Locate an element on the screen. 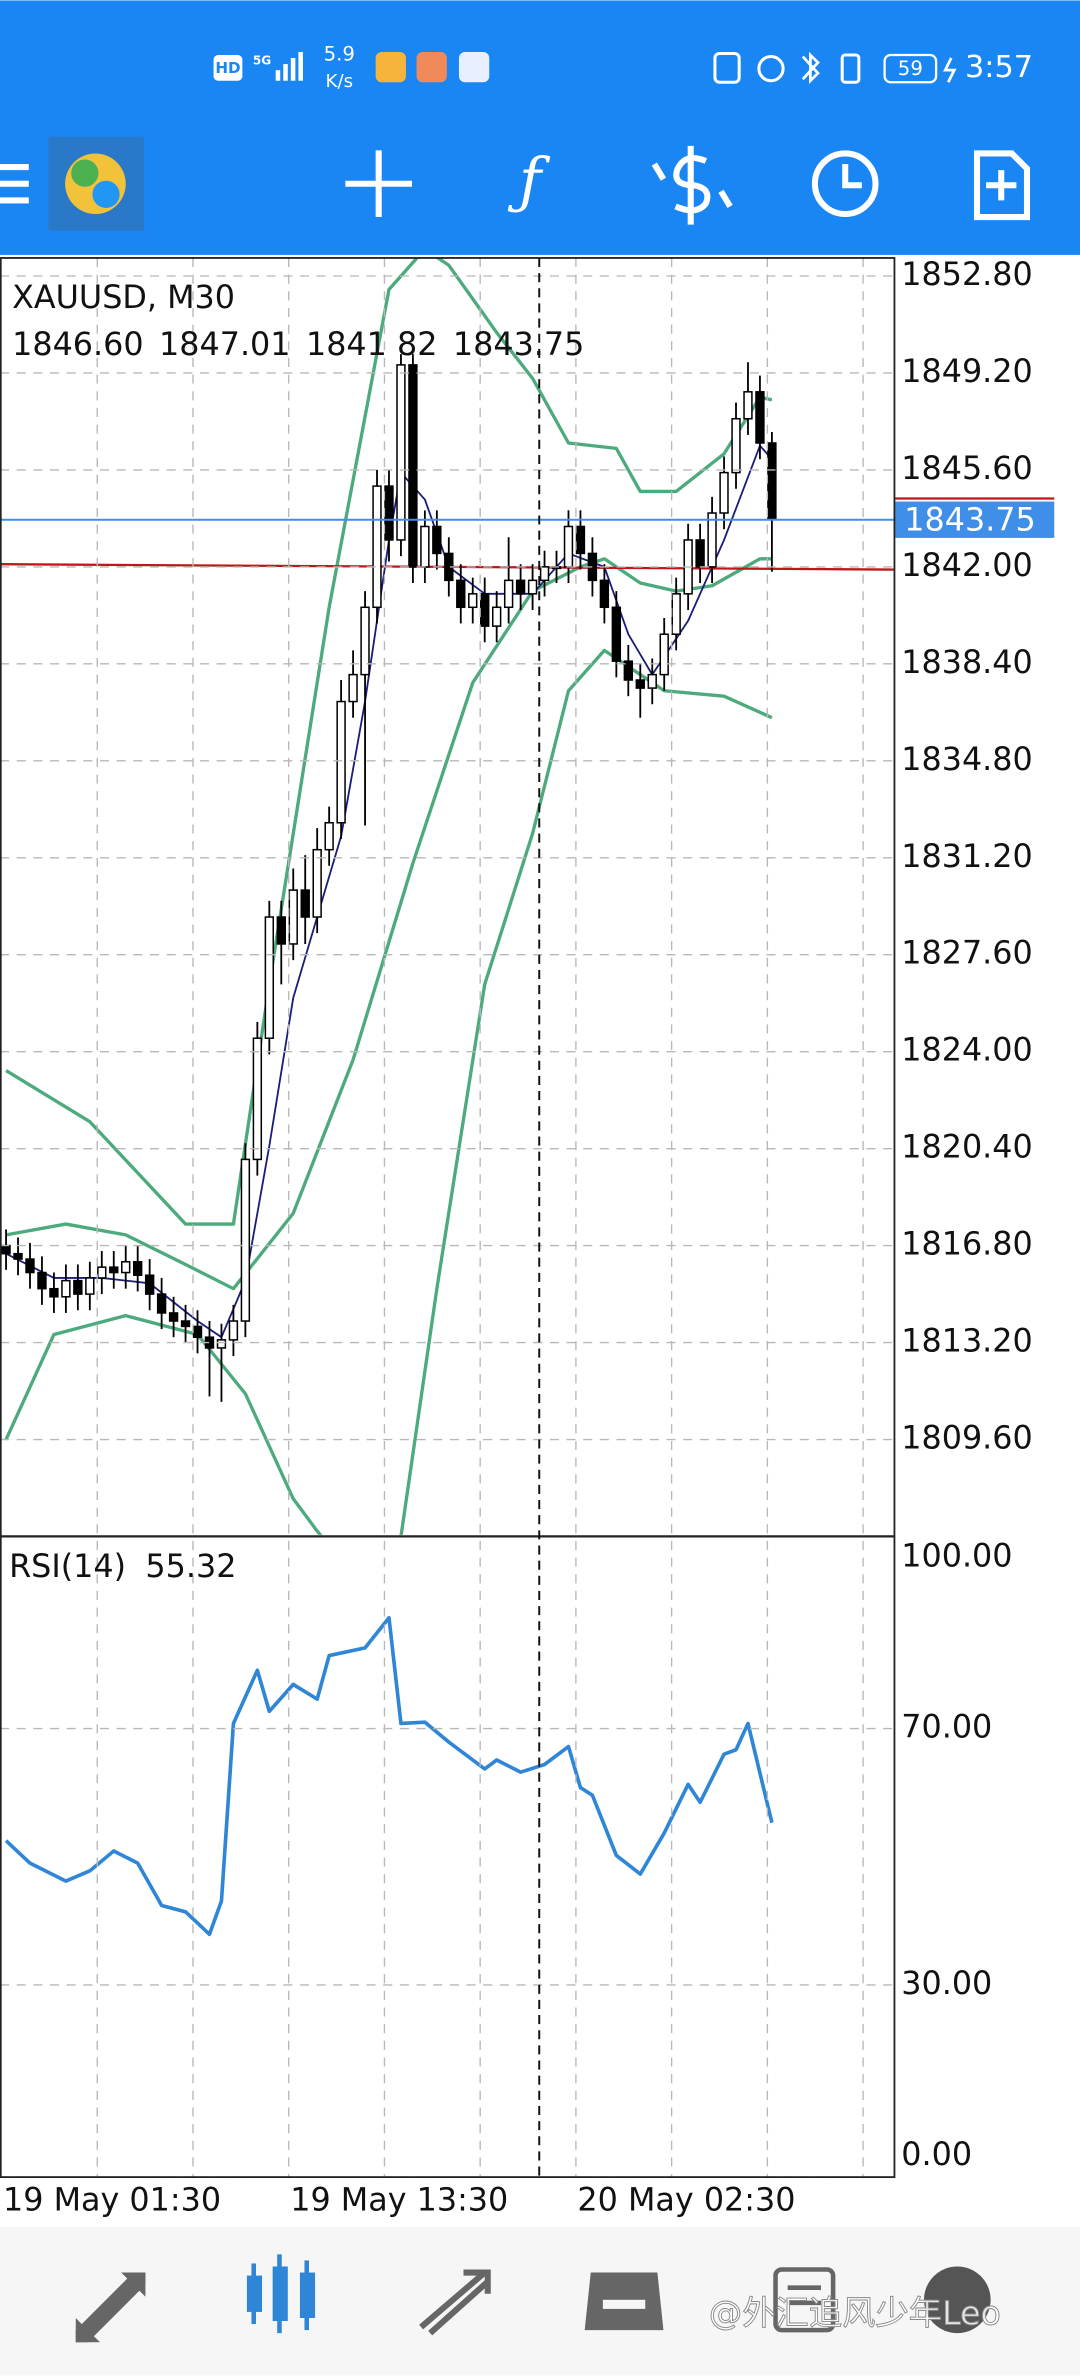 This screenshot has width=1080, height=2376. speed-unit: K/s is located at coordinates (339, 81).